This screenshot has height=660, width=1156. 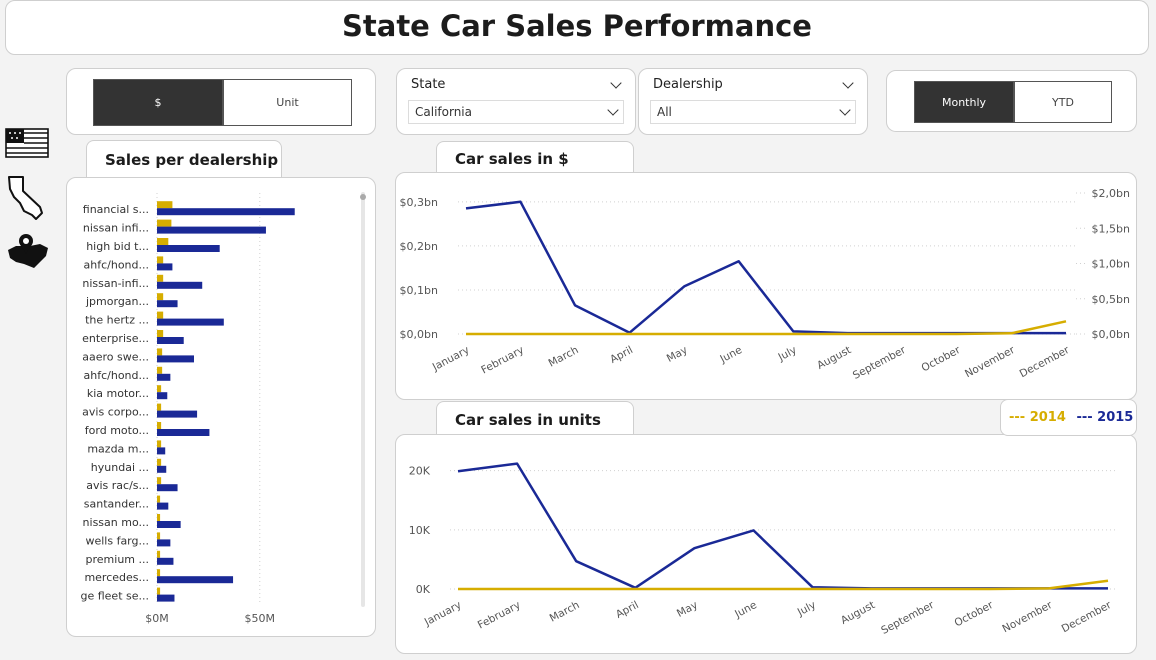 What do you see at coordinates (1111, 334) in the screenshot?
I see `y-tick-label-right: $0,0bn` at bounding box center [1111, 334].